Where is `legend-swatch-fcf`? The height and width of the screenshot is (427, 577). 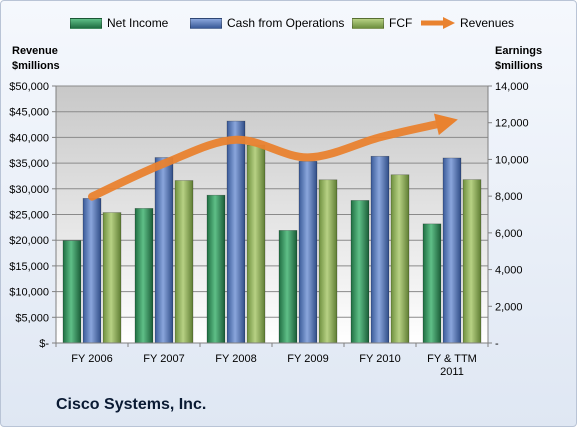
legend-swatch-fcf is located at coordinates (368, 23).